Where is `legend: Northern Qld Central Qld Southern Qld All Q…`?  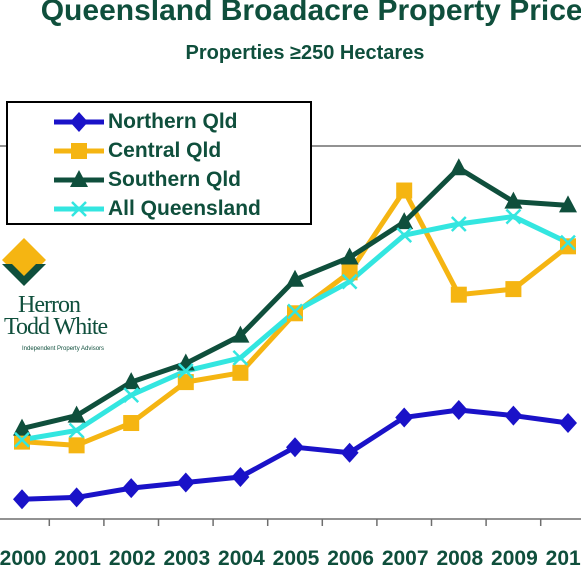 legend: Northern Qld Central Qld Southern Qld All Q… is located at coordinates (159, 163).